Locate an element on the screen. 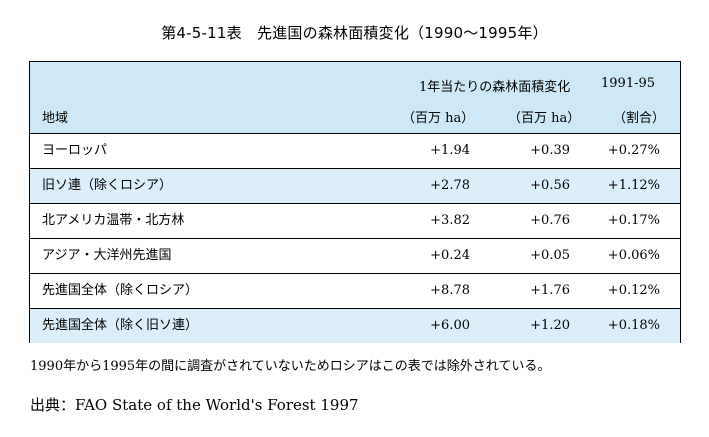 This screenshot has width=709, height=437. region-cell: アジア・大洋州先進国 is located at coordinates (107, 255).